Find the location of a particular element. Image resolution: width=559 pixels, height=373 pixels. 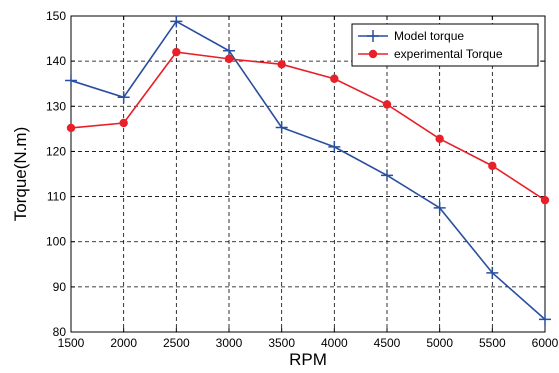

x-tick-label: 3000 is located at coordinates (229, 343).